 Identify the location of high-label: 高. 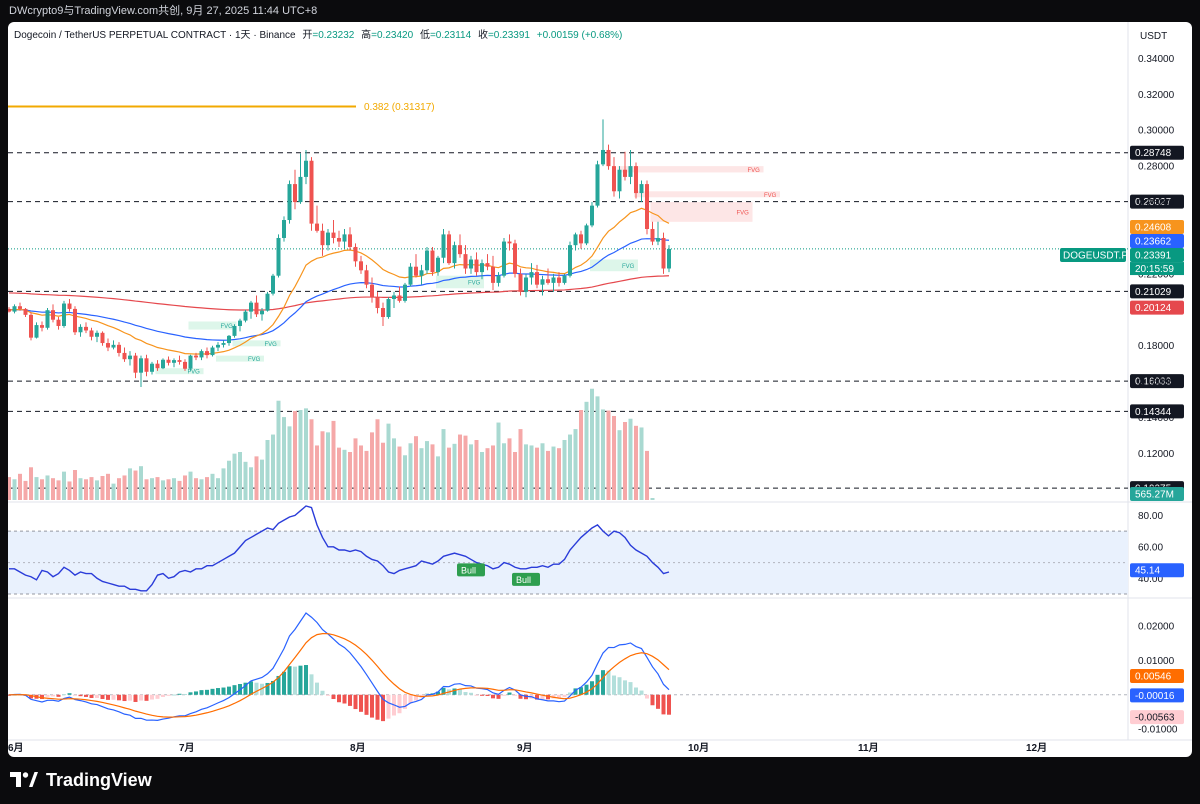
(366, 34).